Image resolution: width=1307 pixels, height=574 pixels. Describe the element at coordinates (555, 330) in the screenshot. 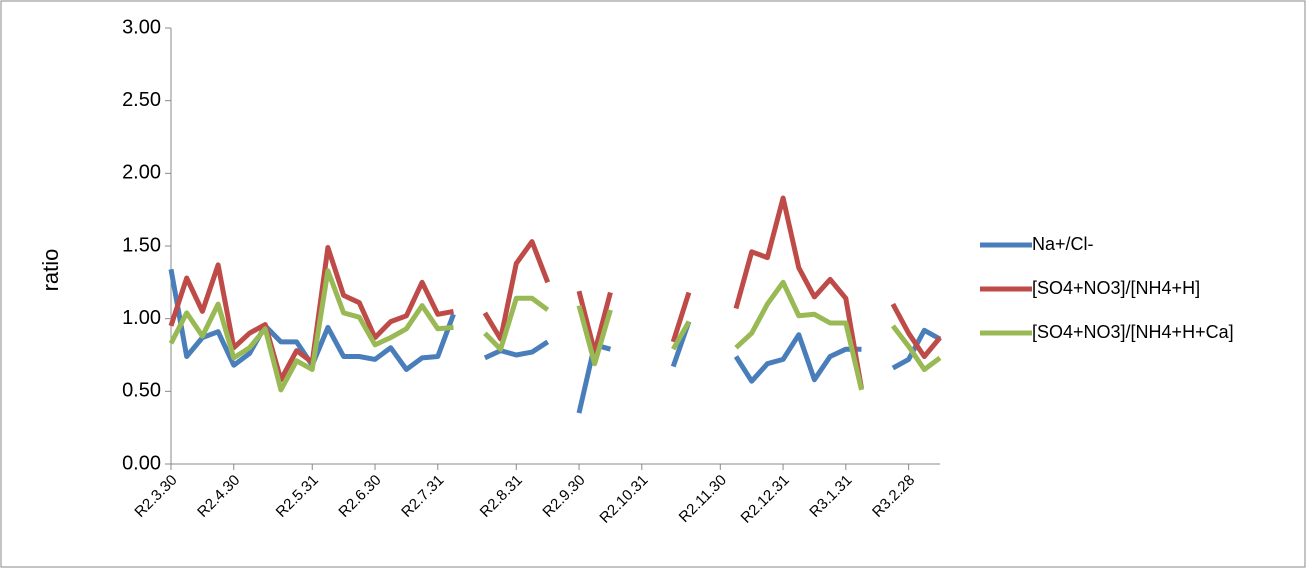

I see `series-line` at that location.